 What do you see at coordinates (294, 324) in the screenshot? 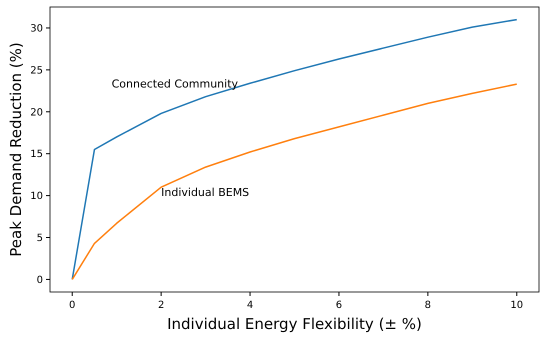
I see `x-axis-title: Individual Energy Flexibility (± %)` at bounding box center [294, 324].